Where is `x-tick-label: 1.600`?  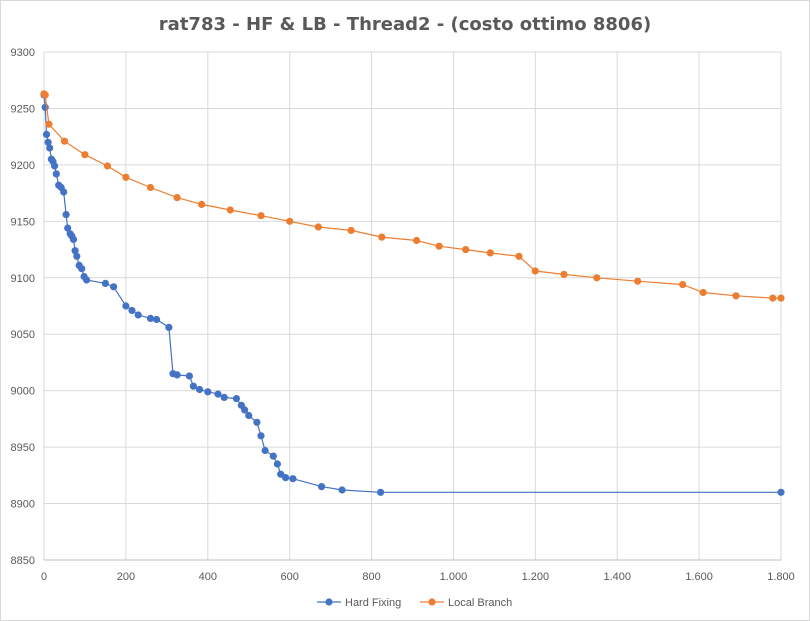 x-tick-label: 1.600 is located at coordinates (699, 577).